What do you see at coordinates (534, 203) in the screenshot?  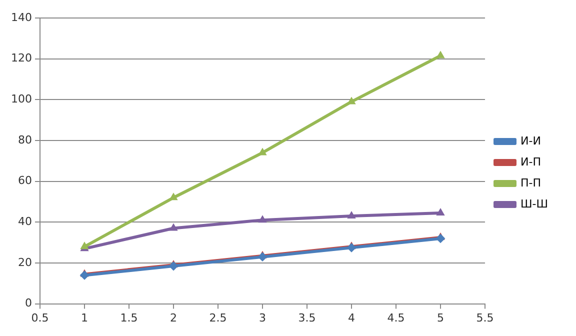 I see `legend-label: Ш-Ш` at bounding box center [534, 203].